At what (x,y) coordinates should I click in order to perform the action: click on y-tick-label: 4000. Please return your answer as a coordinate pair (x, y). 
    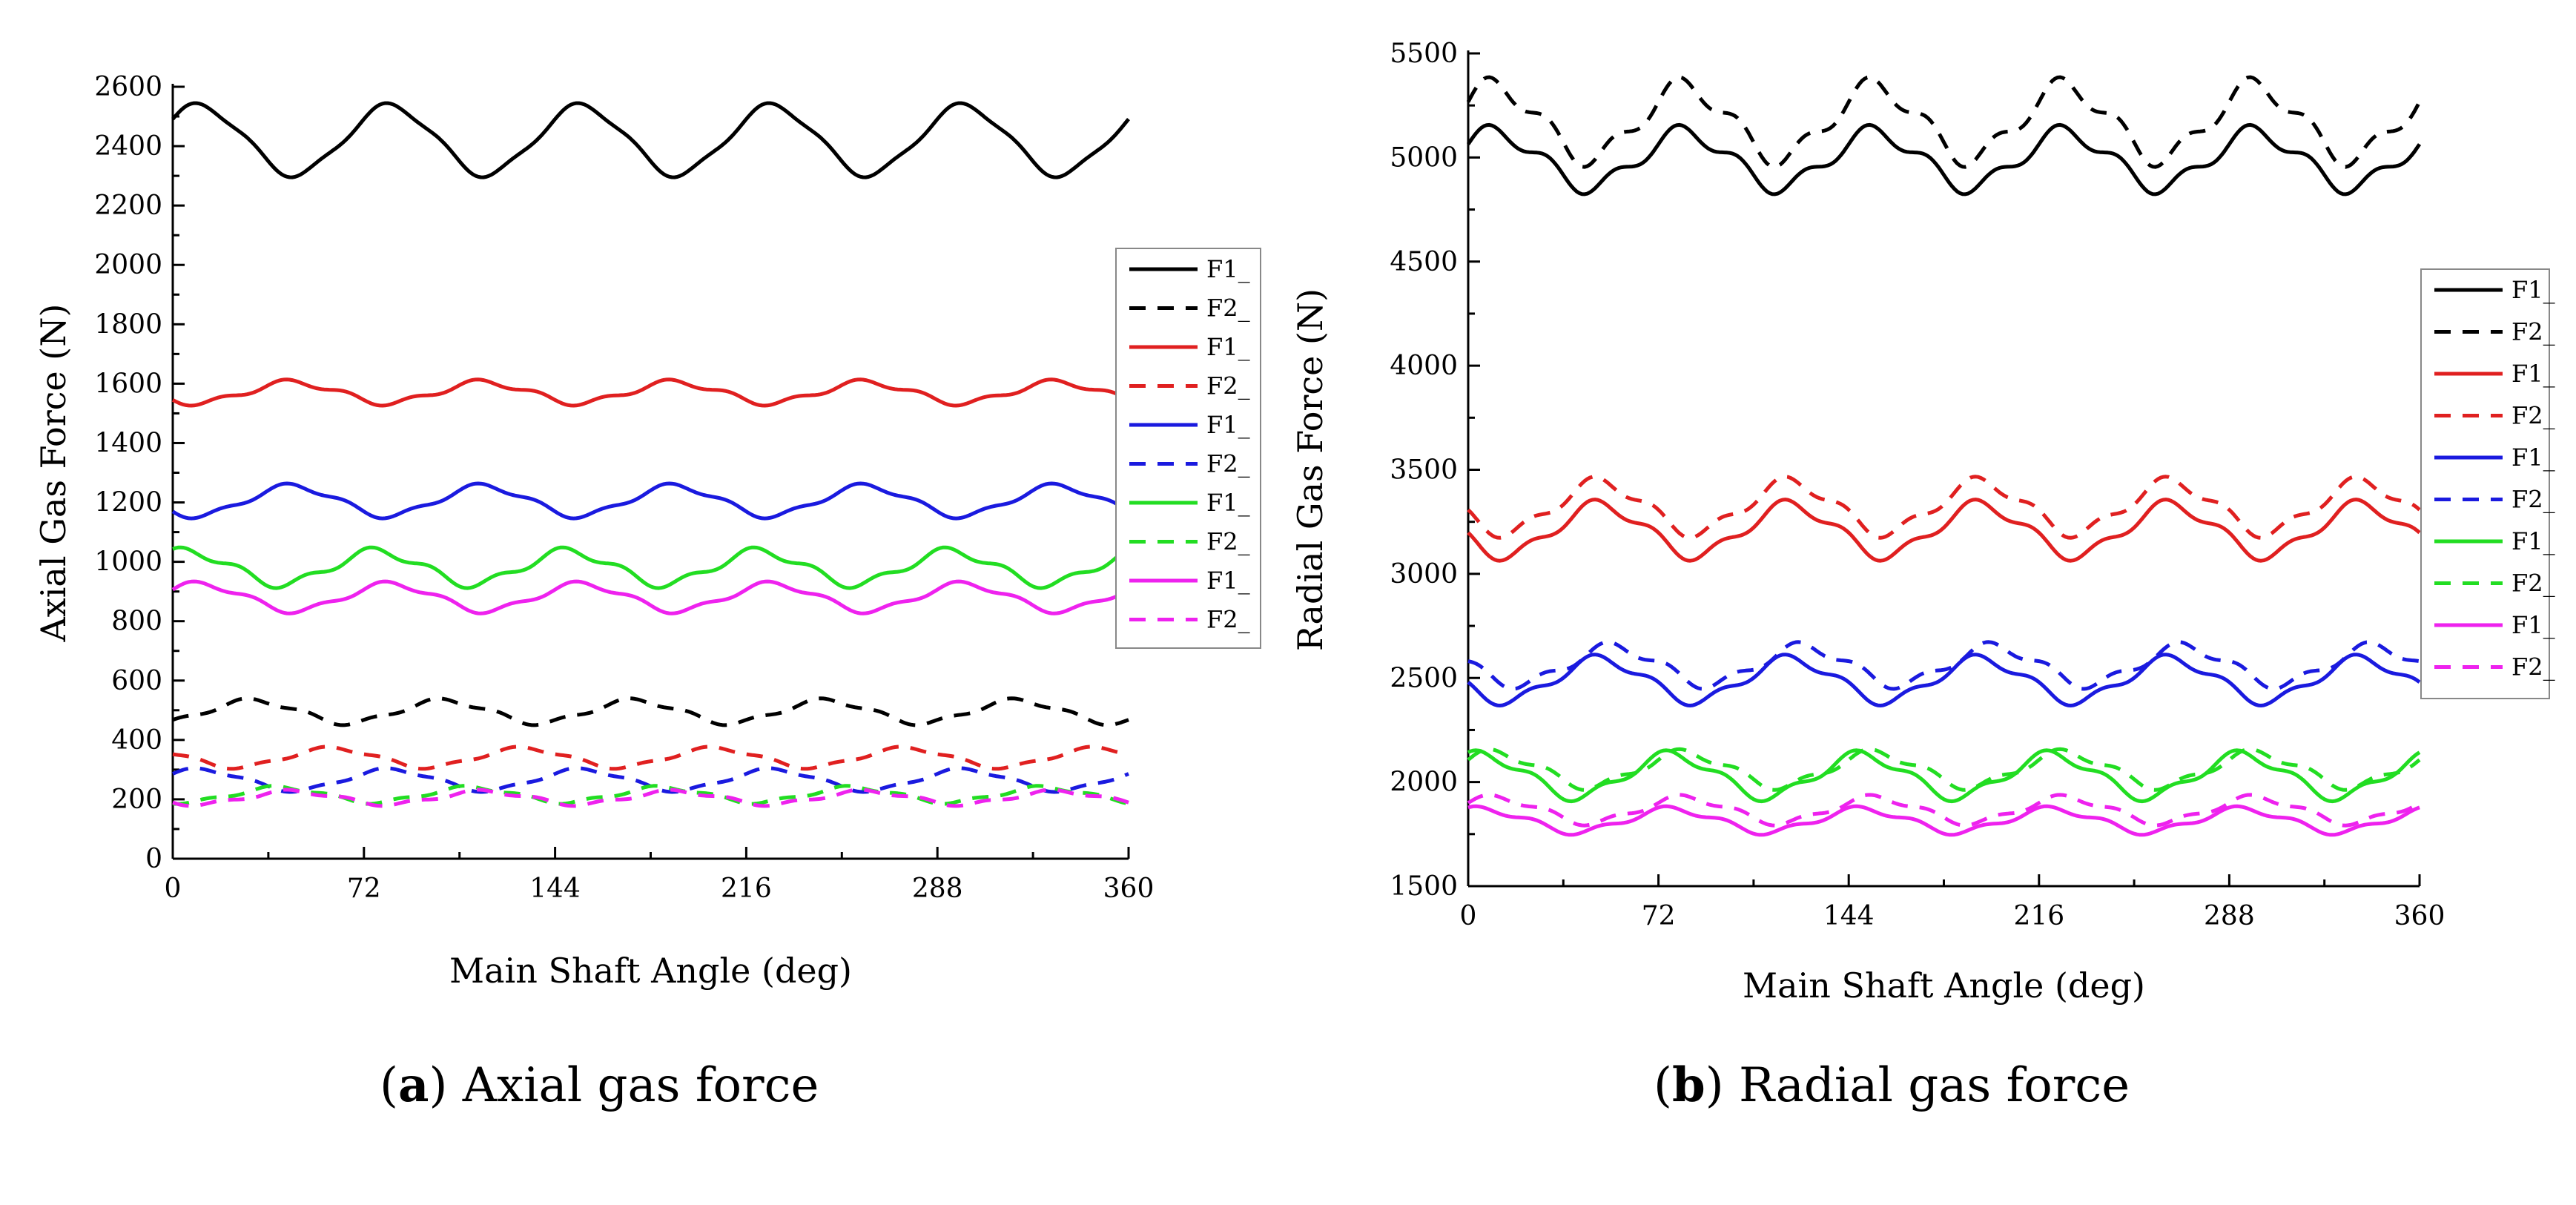
    Looking at the image, I should click on (1424, 366).